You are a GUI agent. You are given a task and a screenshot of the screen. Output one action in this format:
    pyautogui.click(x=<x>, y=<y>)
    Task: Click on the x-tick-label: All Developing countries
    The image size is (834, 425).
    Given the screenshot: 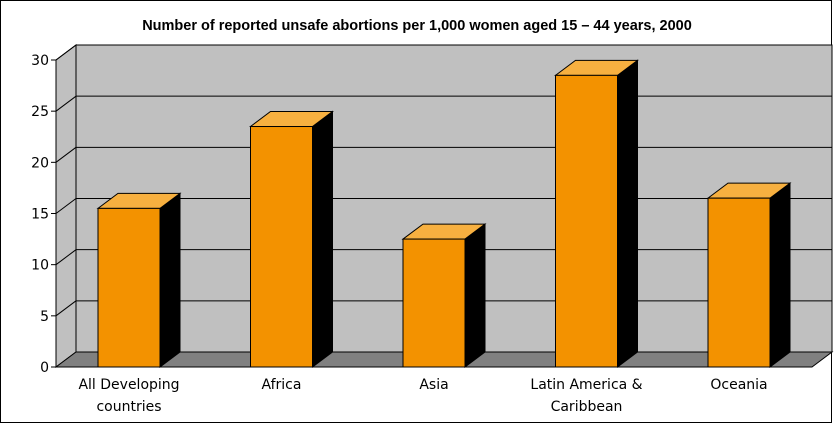 What is the action you would take?
    pyautogui.click(x=128, y=396)
    